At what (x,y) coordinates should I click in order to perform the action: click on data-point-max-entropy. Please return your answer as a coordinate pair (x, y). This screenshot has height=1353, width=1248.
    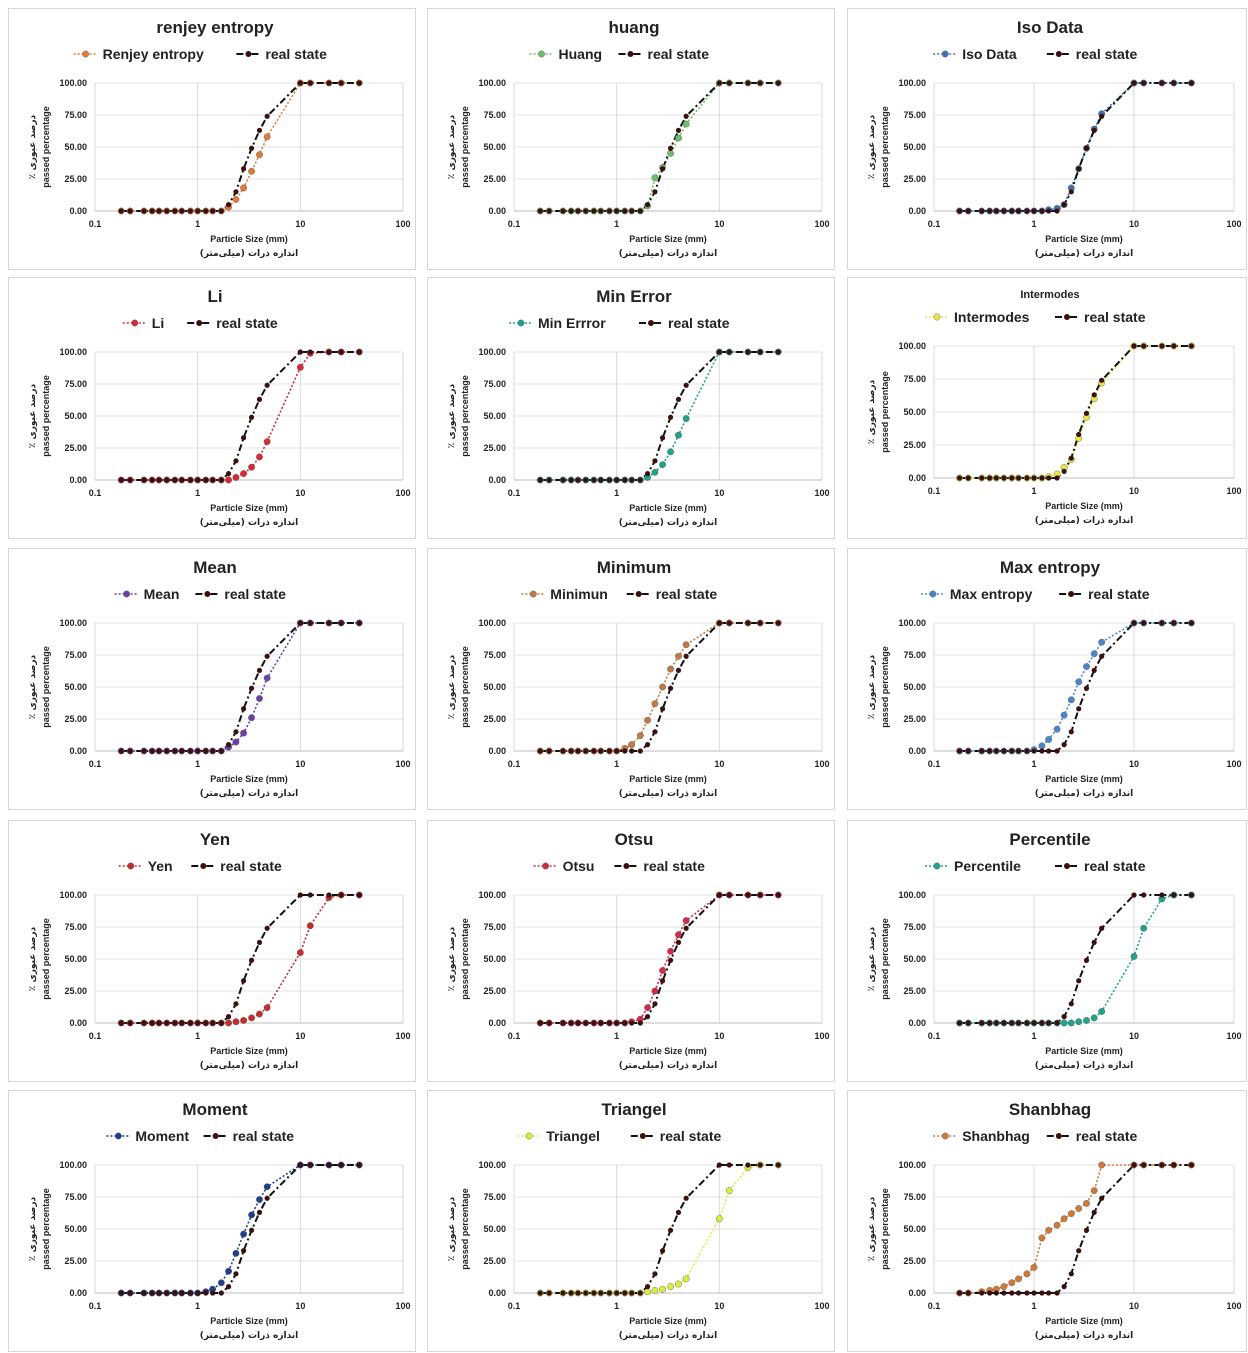
    Looking at the image, I should click on (1057, 729).